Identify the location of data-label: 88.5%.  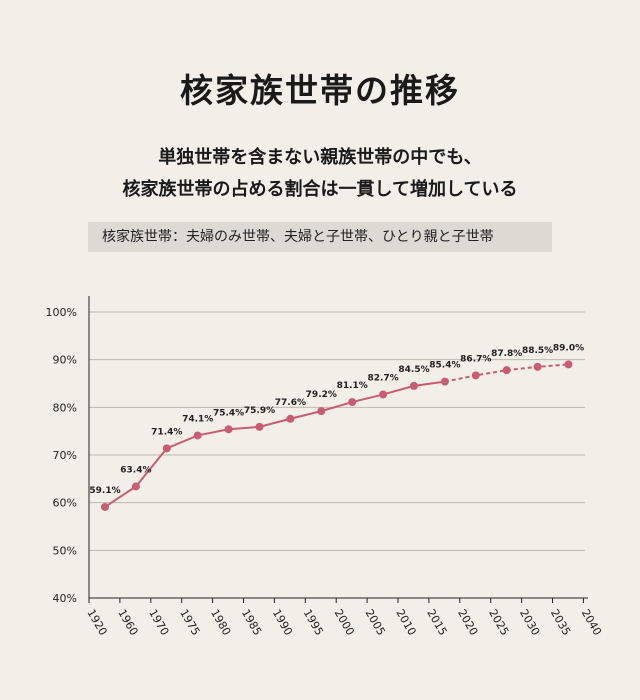
(537, 351).